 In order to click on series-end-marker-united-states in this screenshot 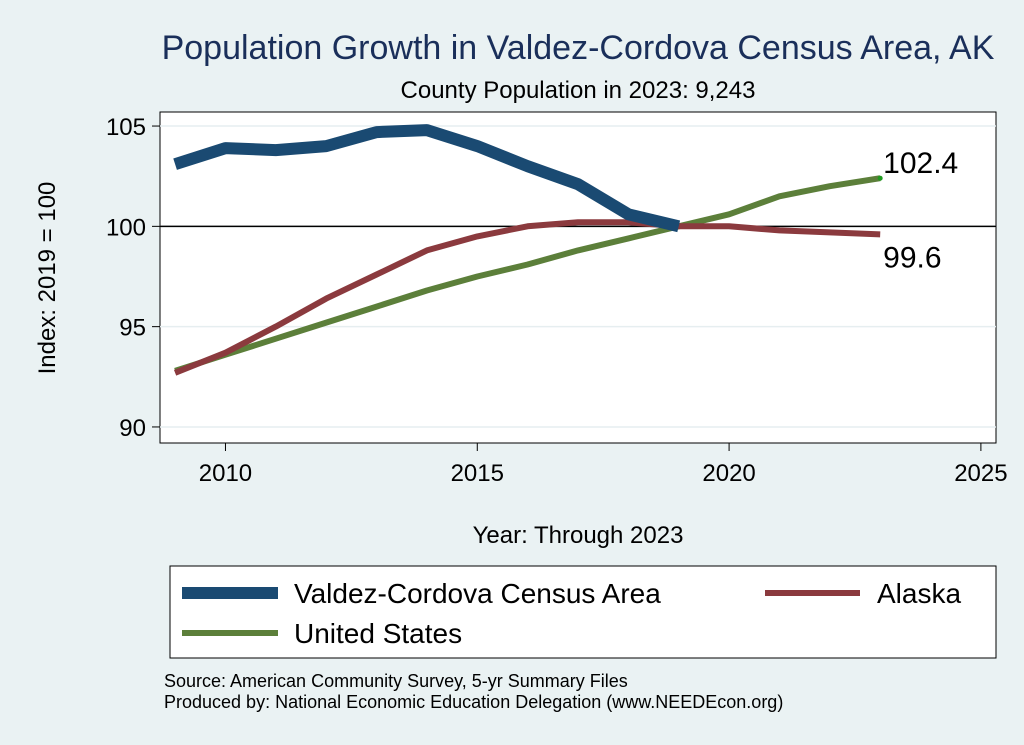, I will do `click(880, 178)`.